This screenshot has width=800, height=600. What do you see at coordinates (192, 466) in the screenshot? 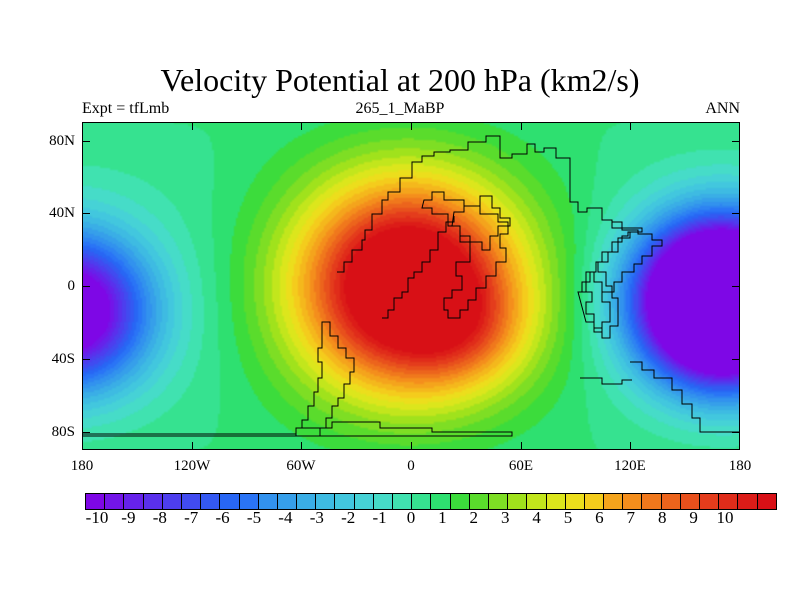
I see `x-tick-label-120w: 120W` at bounding box center [192, 466].